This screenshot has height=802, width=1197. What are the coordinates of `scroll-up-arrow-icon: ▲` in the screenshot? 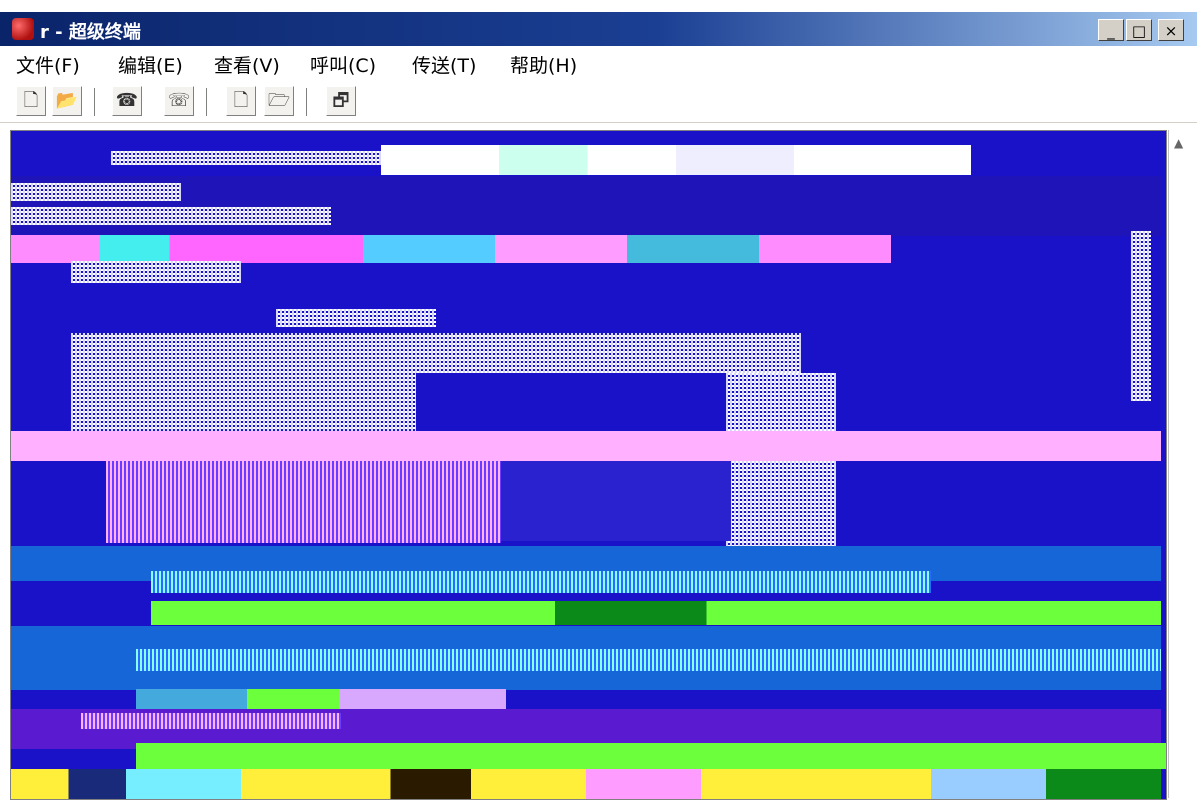 It's located at (1179, 143).